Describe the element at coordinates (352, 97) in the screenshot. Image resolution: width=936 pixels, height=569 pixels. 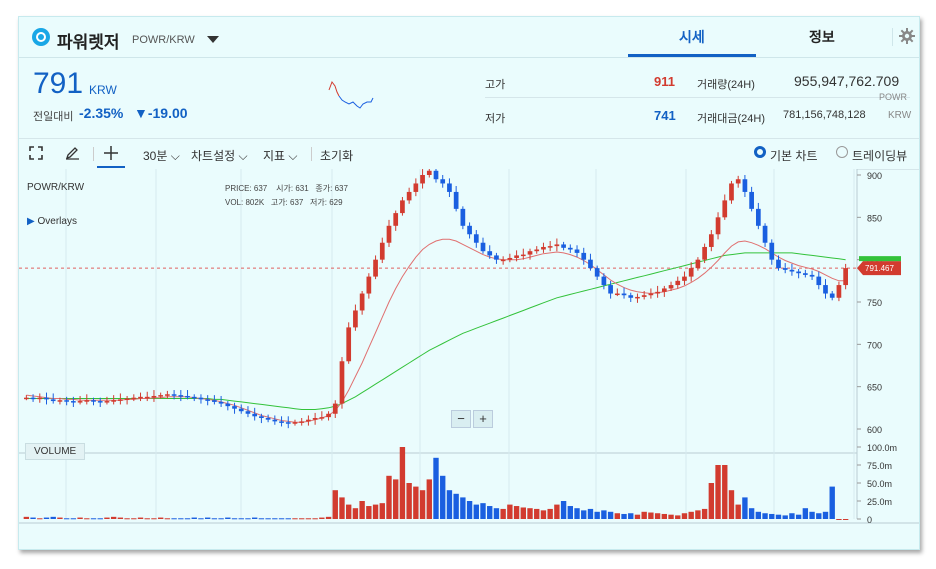
I see `mini-sparkline` at that location.